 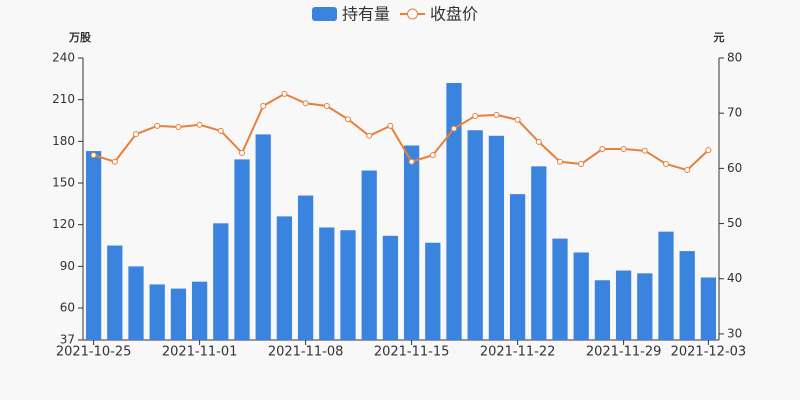 What do you see at coordinates (67, 340) in the screenshot?
I see `y-tick-label: 37` at bounding box center [67, 340].